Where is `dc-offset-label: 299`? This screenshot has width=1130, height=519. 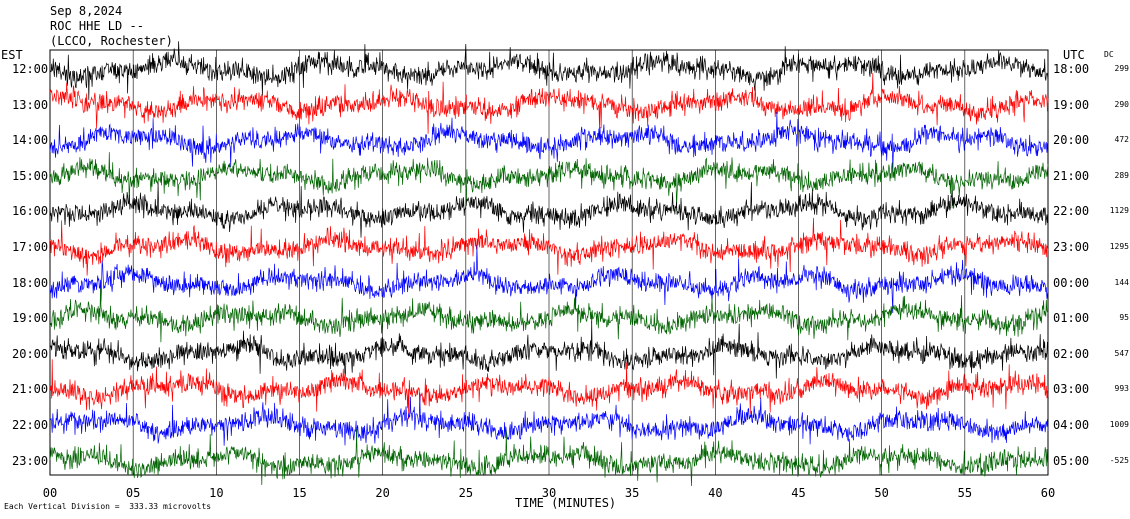 dc-offset-label: 299 is located at coordinates (1121, 68).